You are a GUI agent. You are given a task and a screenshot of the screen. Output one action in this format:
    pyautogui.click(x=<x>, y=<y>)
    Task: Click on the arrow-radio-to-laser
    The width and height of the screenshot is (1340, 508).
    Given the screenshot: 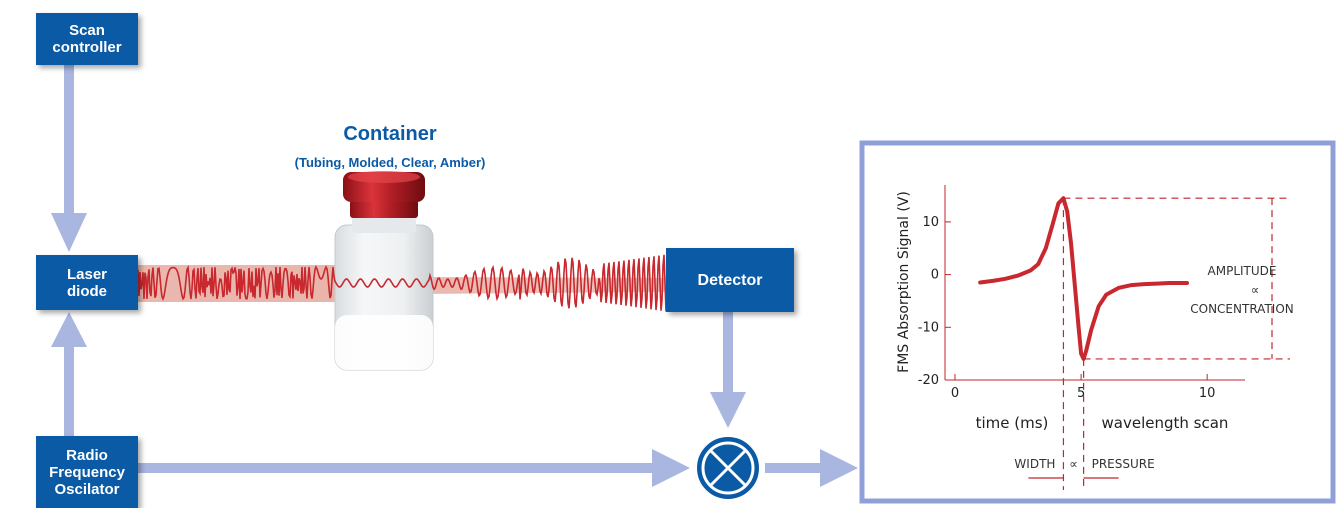 What is the action you would take?
    pyautogui.click(x=69, y=390)
    